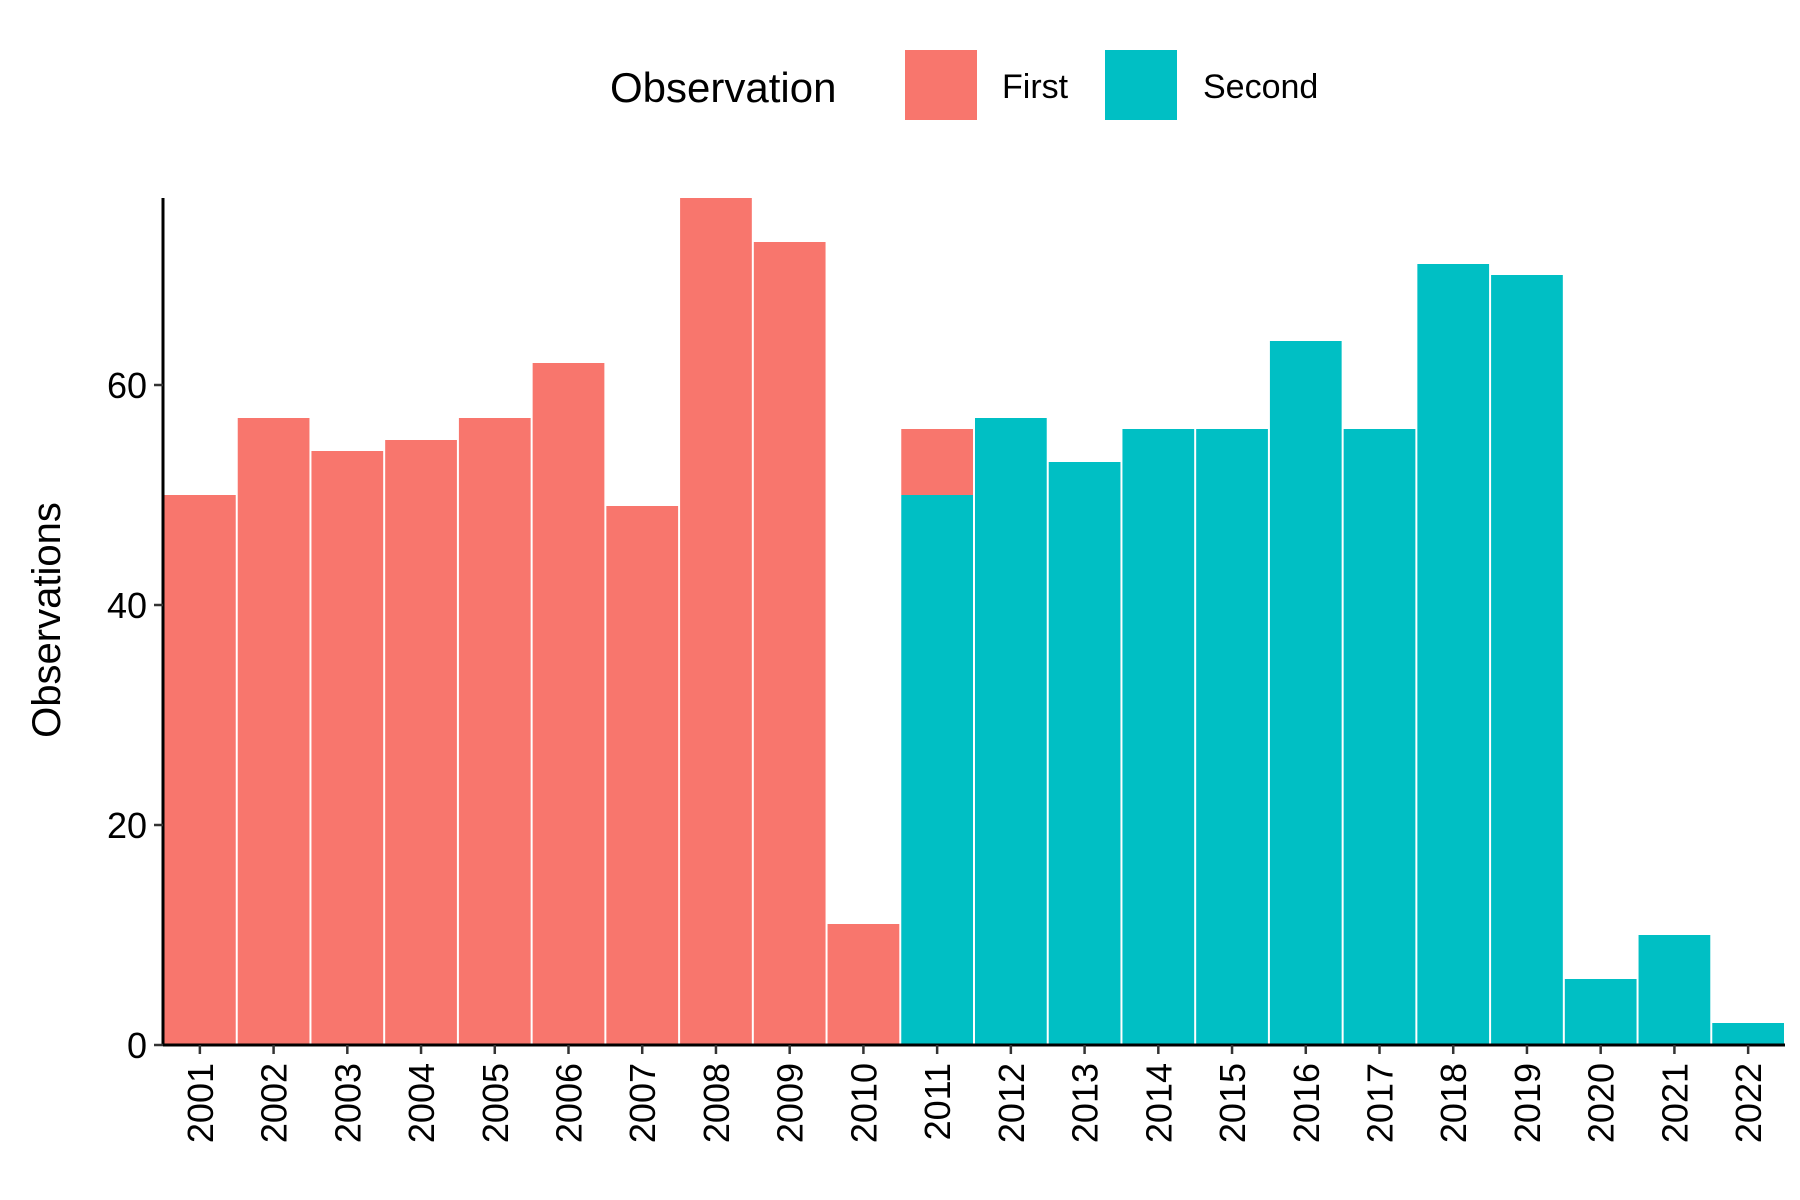 The height and width of the screenshot is (1200, 1800). I want to click on y-tick-label-60: 60, so click(127, 385).